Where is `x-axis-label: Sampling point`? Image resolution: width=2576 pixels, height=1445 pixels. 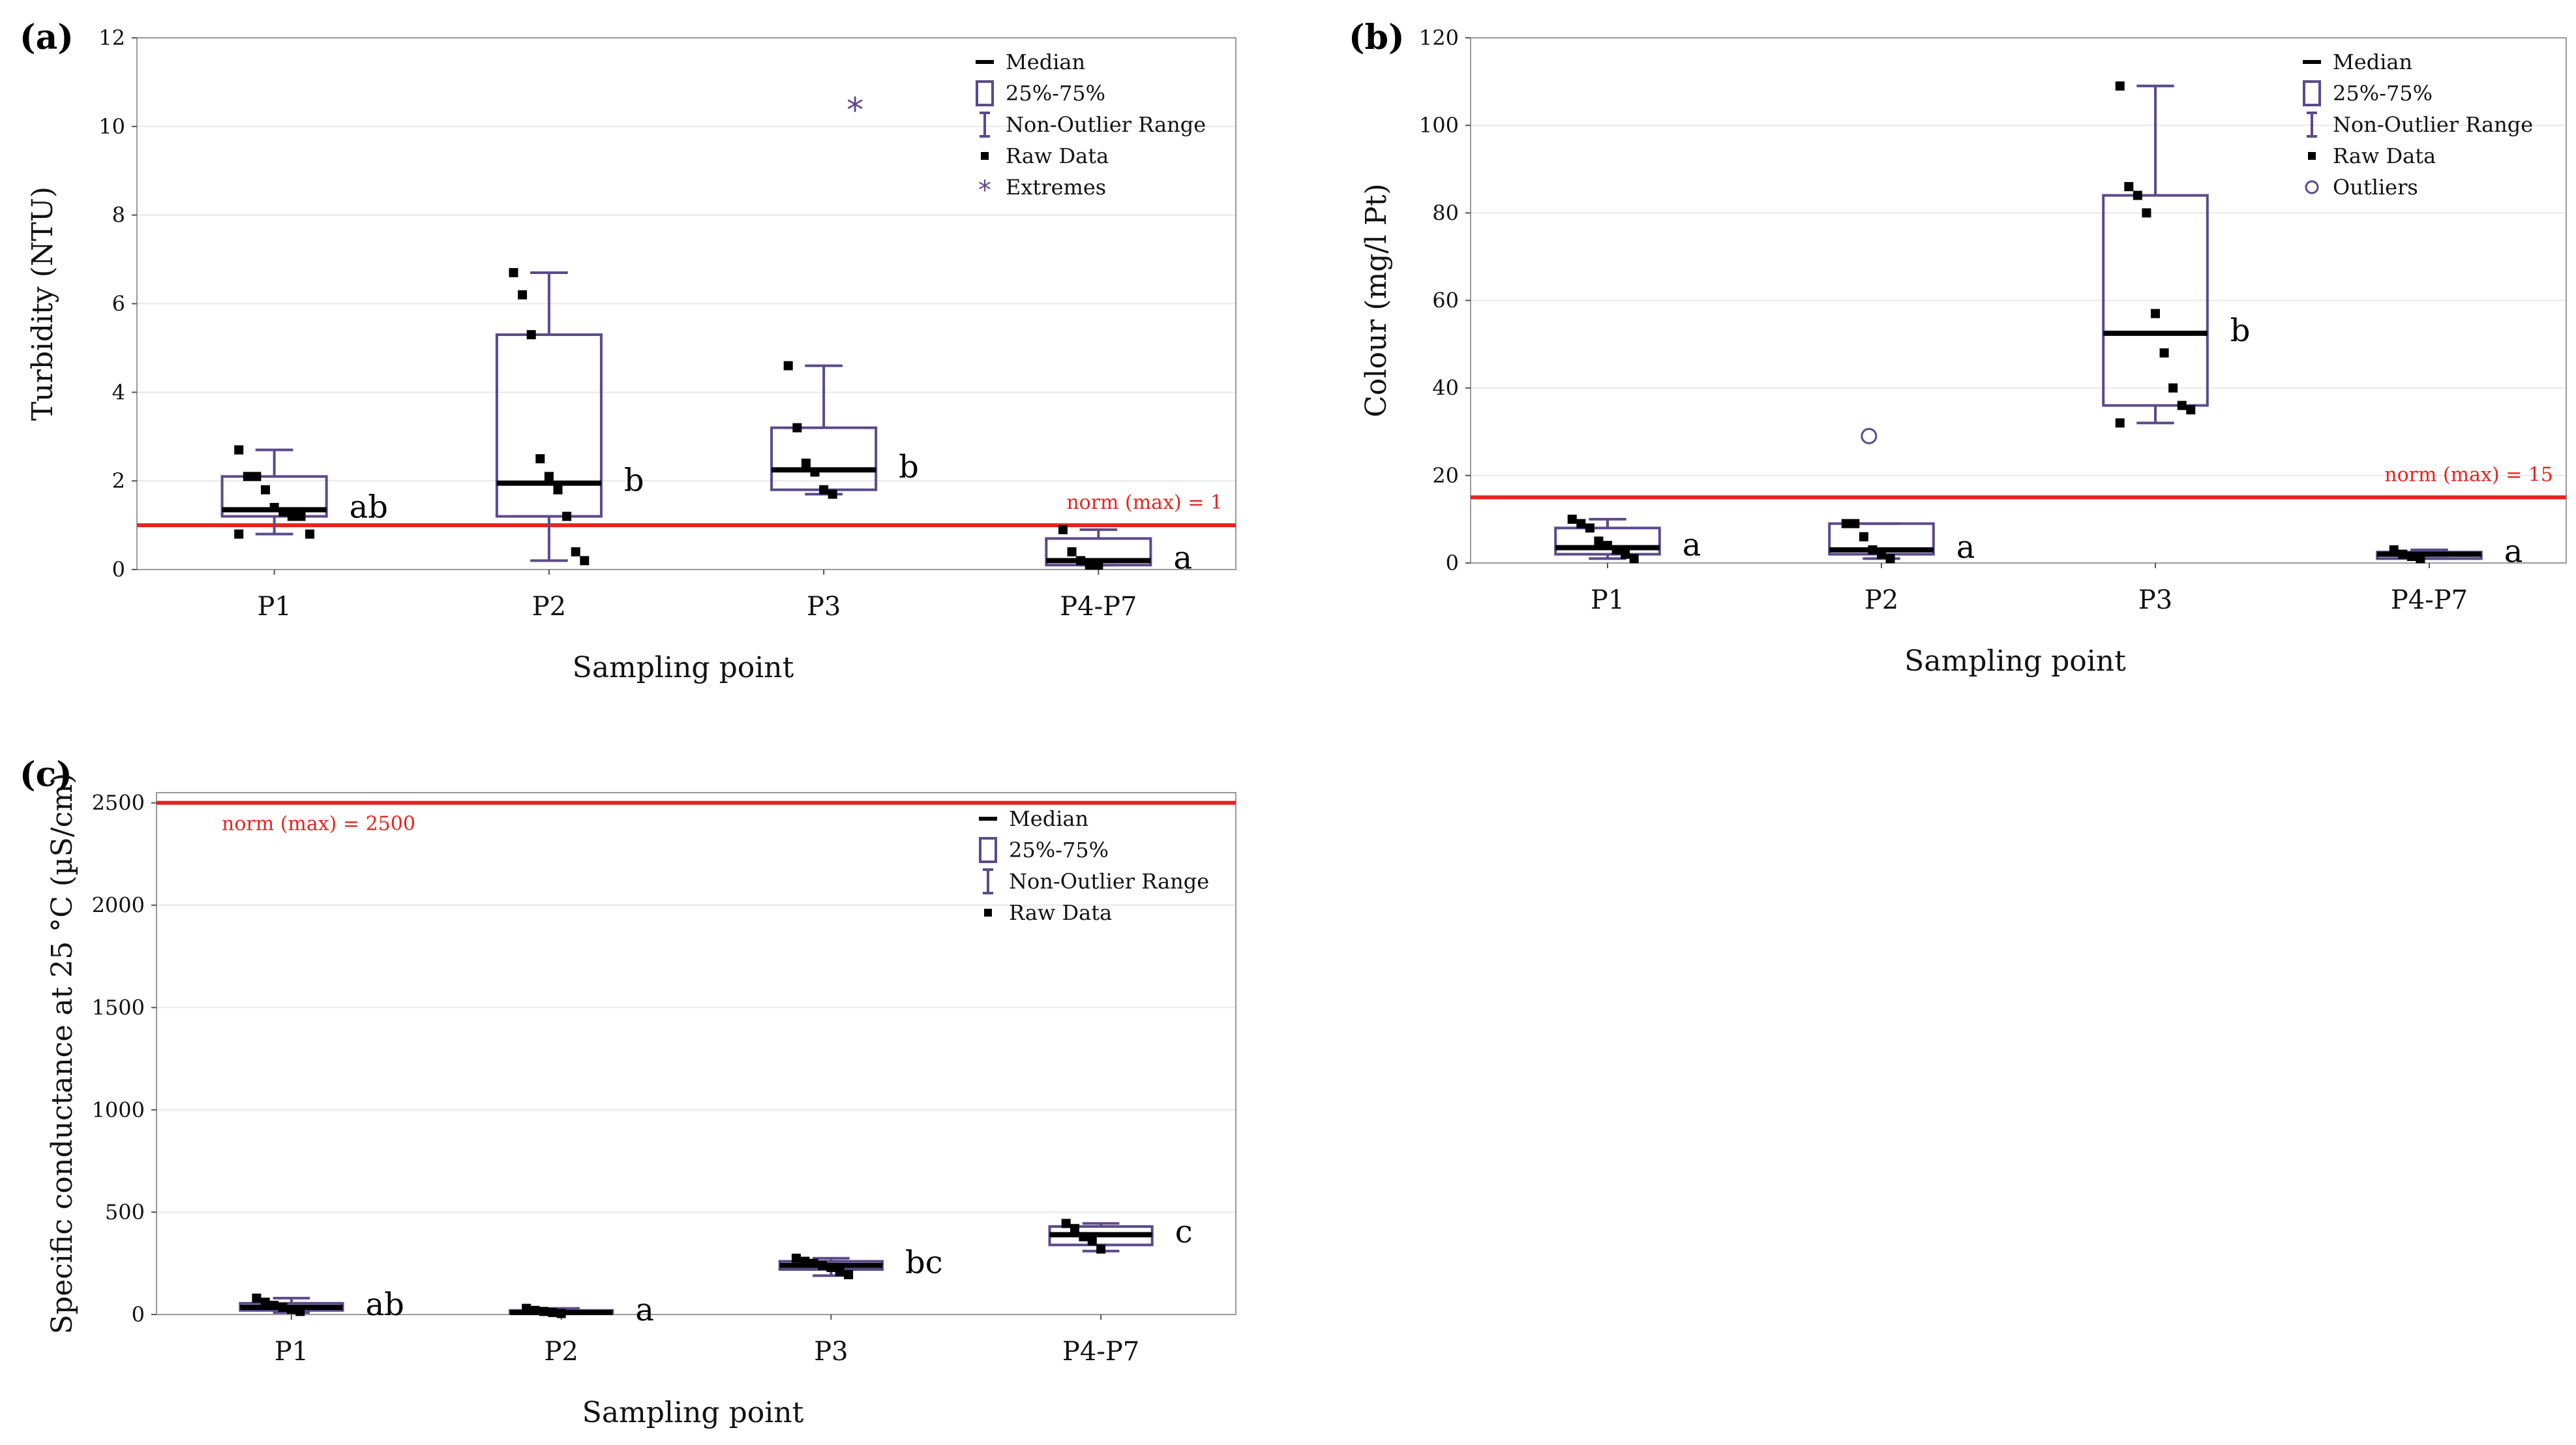 x-axis-label: Sampling point is located at coordinates (693, 1412).